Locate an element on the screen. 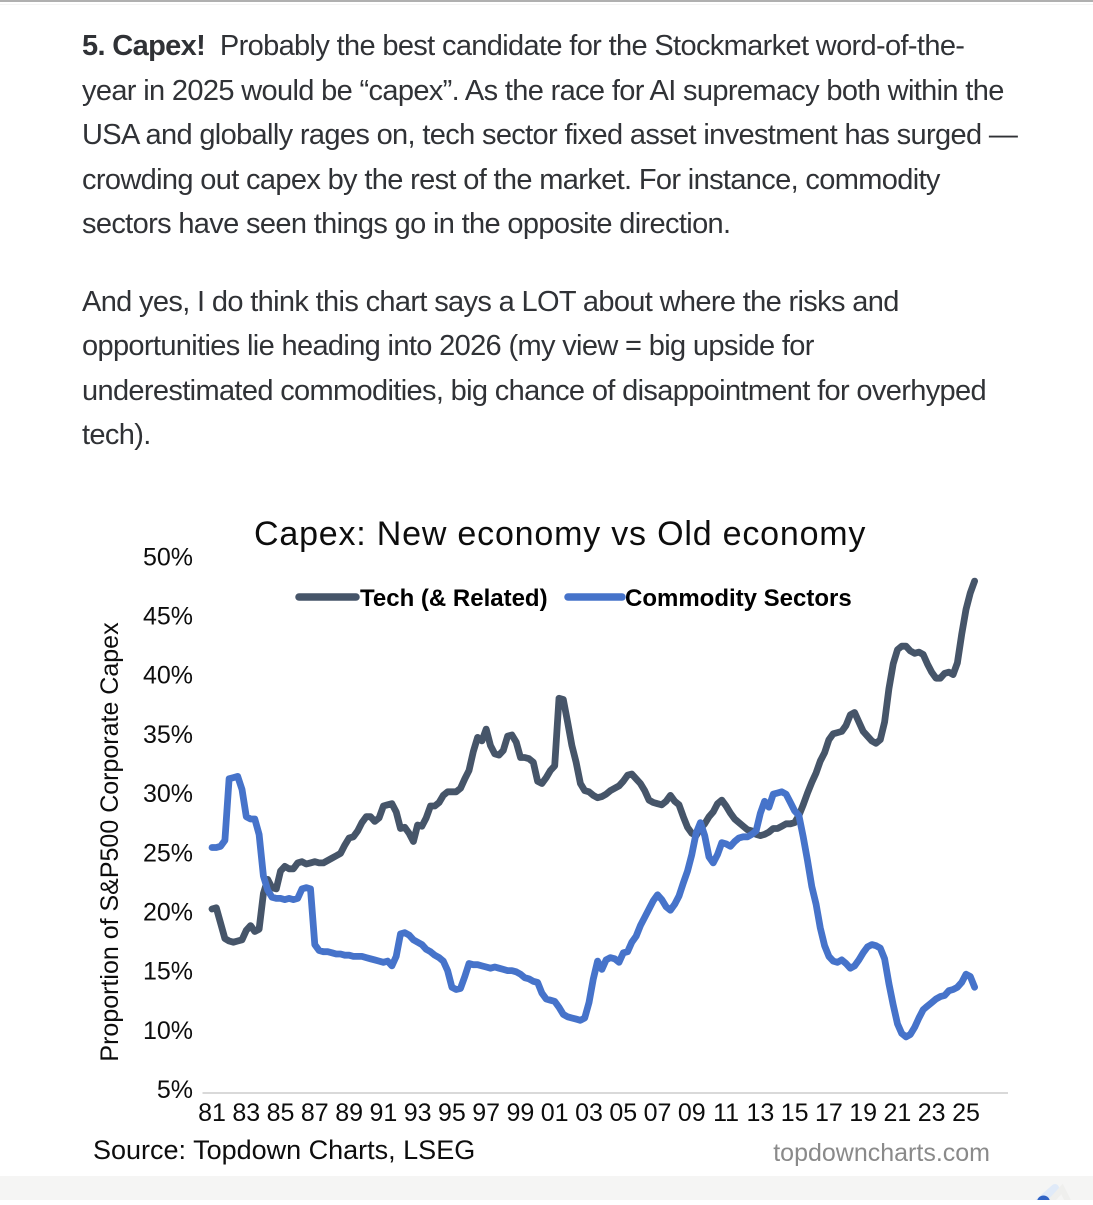 The height and width of the screenshot is (1205, 1093). svg-text:Proportion of S&P500 Corporate: Proportion of S&P500 Corporate Capex is located at coordinates (110, 842).